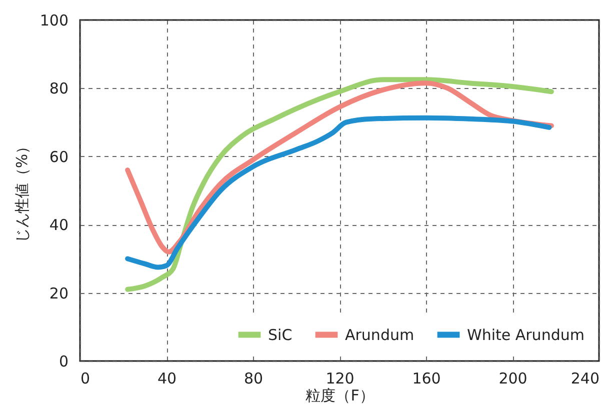 This screenshot has height=414, width=612. What do you see at coordinates (85, 379) in the screenshot?
I see `x-tick-label: 0` at bounding box center [85, 379].